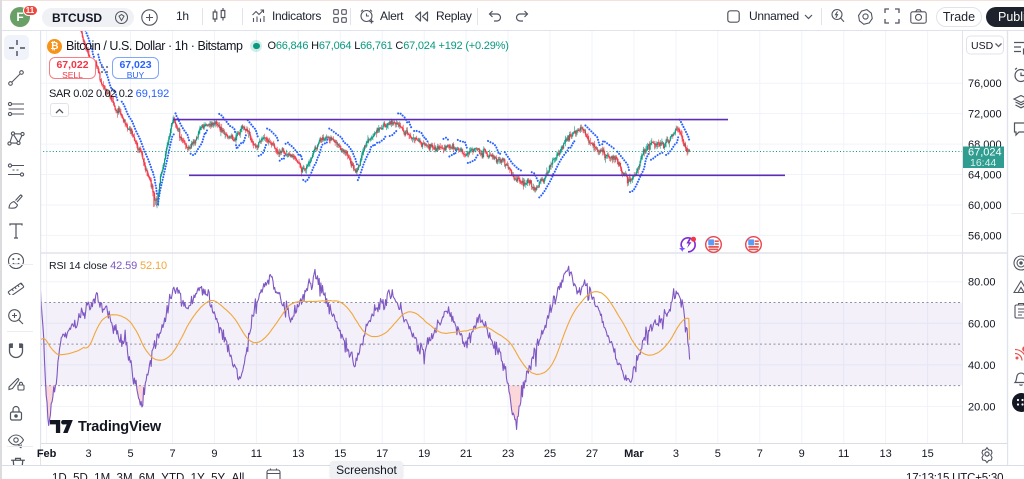  What do you see at coordinates (982, 407) in the screenshot?
I see `svg-text: 20.00` at bounding box center [982, 407].